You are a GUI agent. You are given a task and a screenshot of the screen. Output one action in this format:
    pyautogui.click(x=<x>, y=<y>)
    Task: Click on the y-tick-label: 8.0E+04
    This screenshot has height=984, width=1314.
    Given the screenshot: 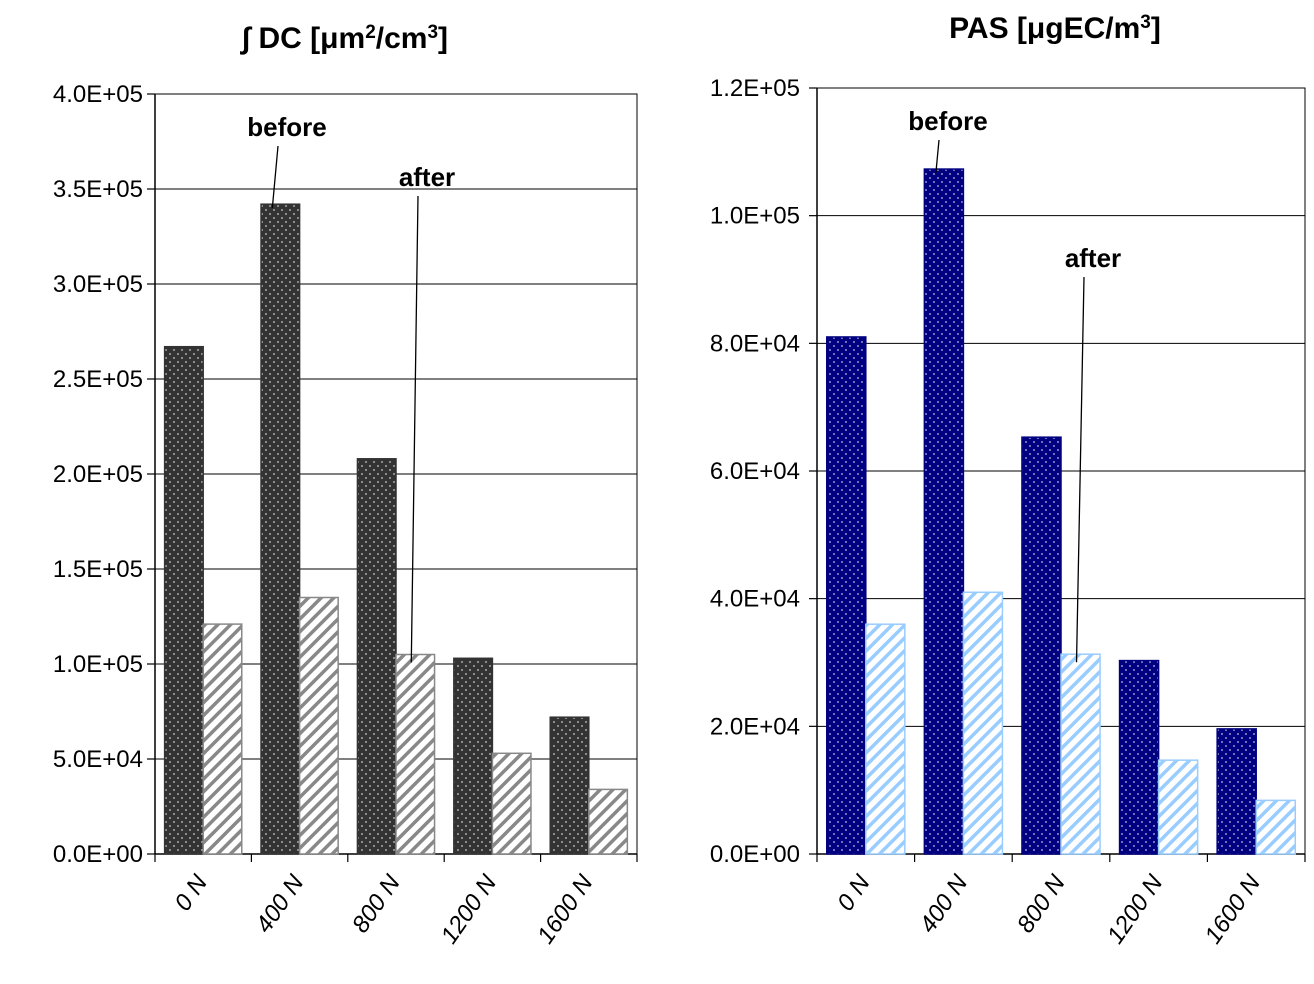 What is the action you would take?
    pyautogui.click(x=755, y=343)
    